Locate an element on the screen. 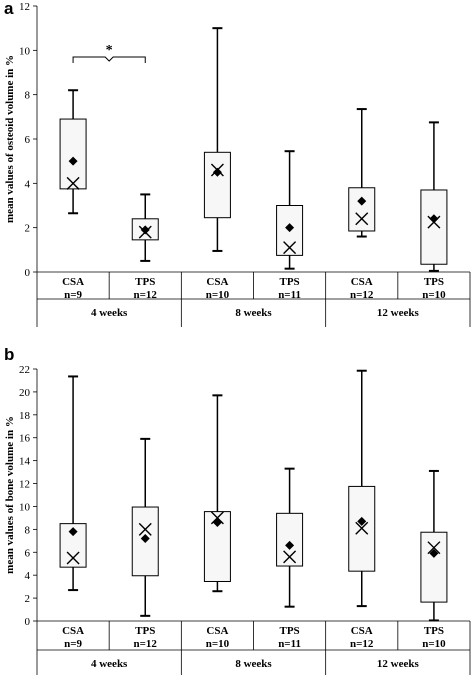  significance-bracket is located at coordinates (109, 59).